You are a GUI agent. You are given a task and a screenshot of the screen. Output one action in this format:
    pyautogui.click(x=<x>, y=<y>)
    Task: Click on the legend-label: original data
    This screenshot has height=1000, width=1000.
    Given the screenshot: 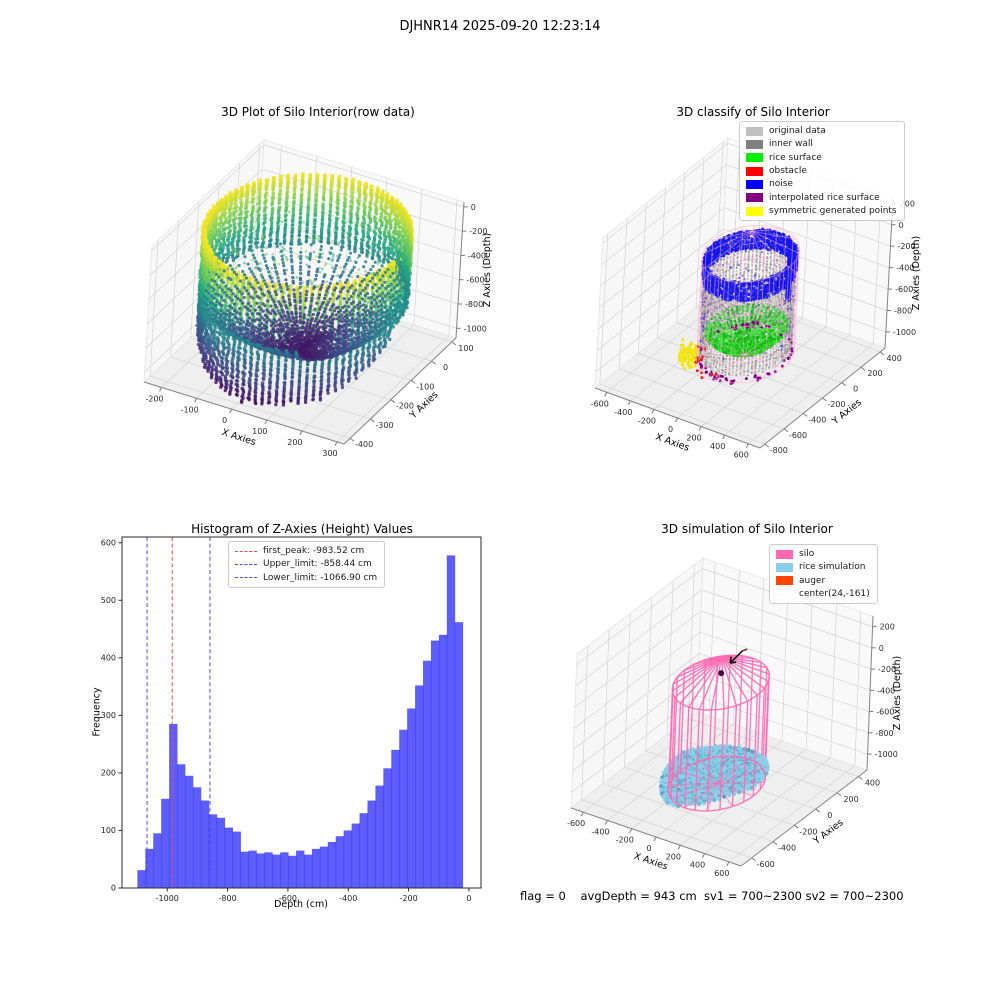 What is the action you would take?
    pyautogui.click(x=797, y=131)
    